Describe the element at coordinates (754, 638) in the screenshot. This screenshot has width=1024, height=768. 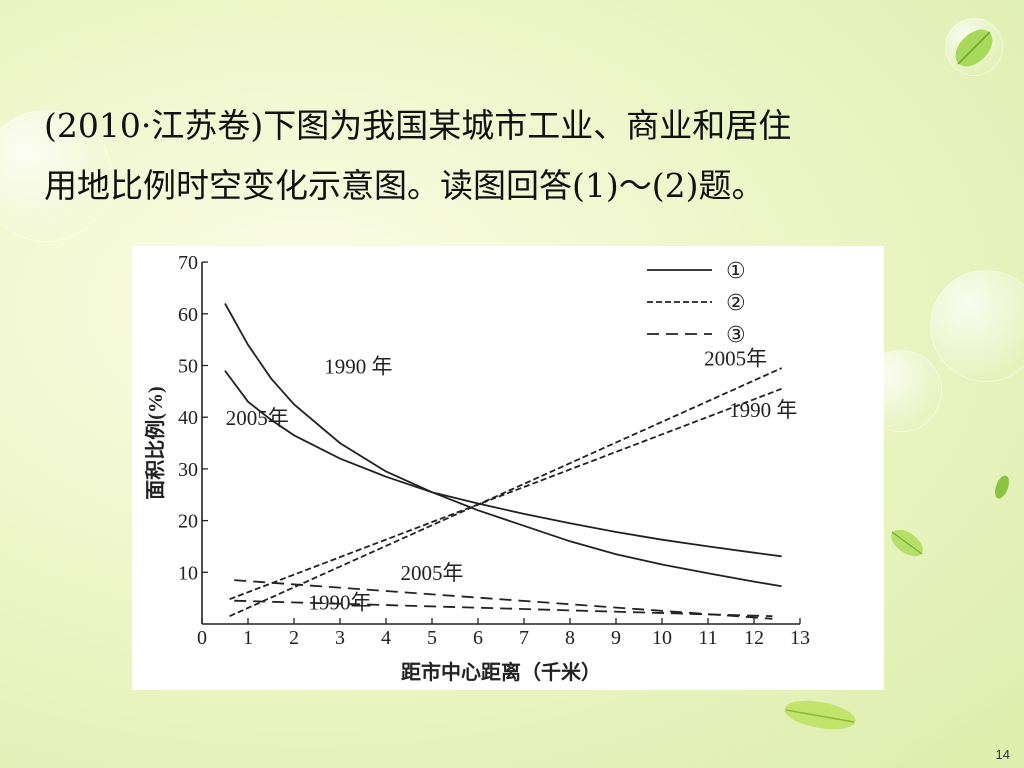
I see `x-tick-label: 12` at that location.